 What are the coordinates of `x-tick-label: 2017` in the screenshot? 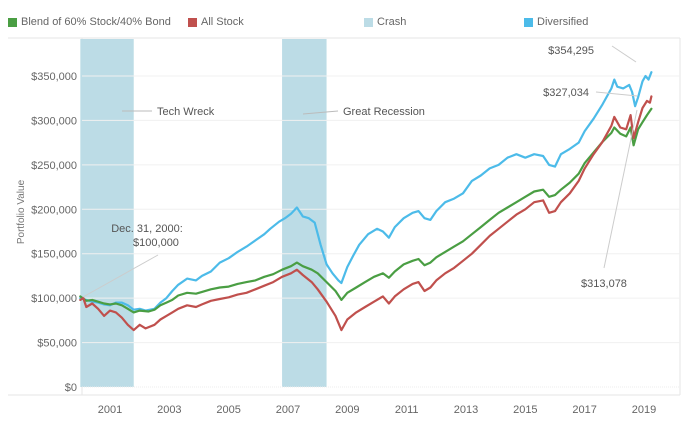 It's located at (584, 410).